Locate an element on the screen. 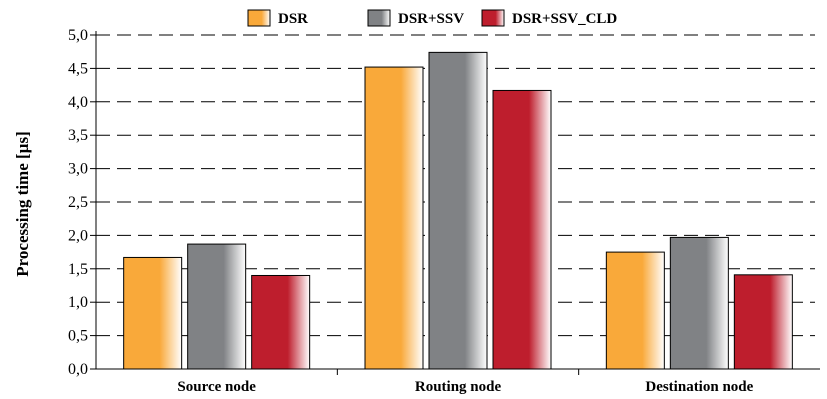  y-tick-label: 2,0 is located at coordinates (78, 235).